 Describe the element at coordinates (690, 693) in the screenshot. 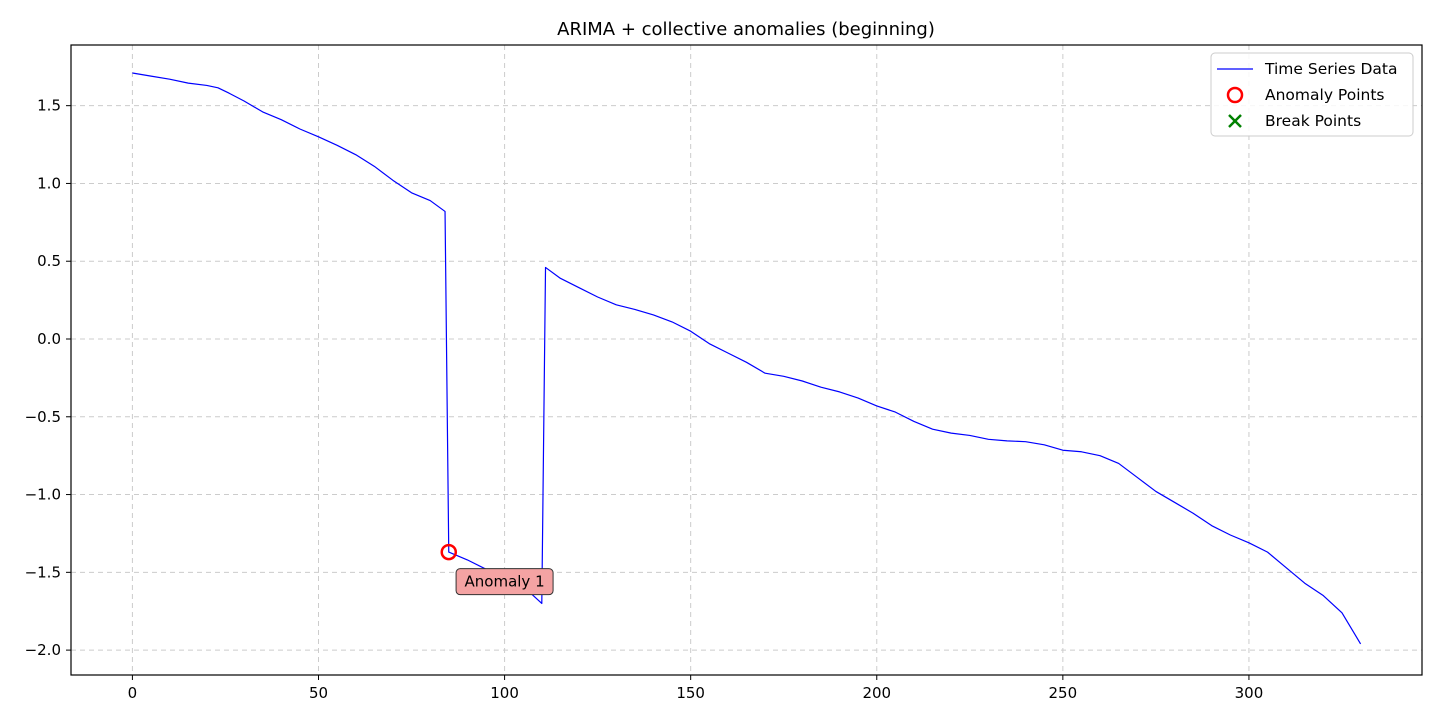

I see `x-tick-label: 150` at that location.